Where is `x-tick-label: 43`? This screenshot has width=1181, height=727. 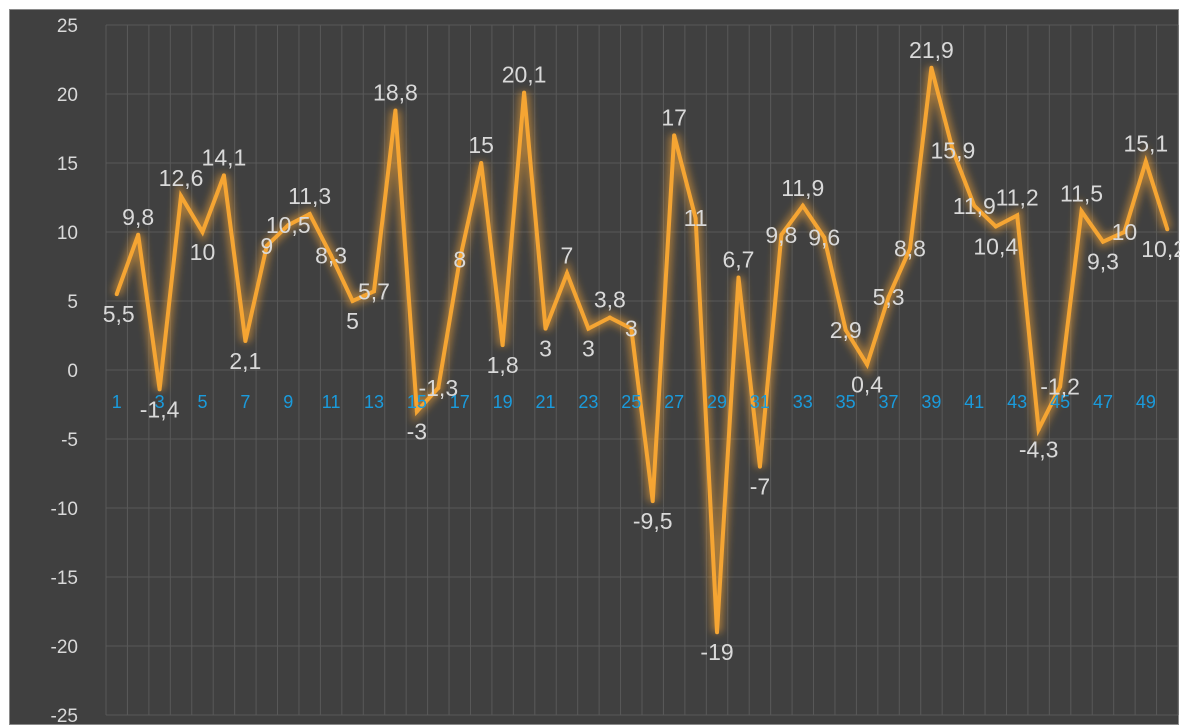 x-tick-label: 43 is located at coordinates (1017, 402).